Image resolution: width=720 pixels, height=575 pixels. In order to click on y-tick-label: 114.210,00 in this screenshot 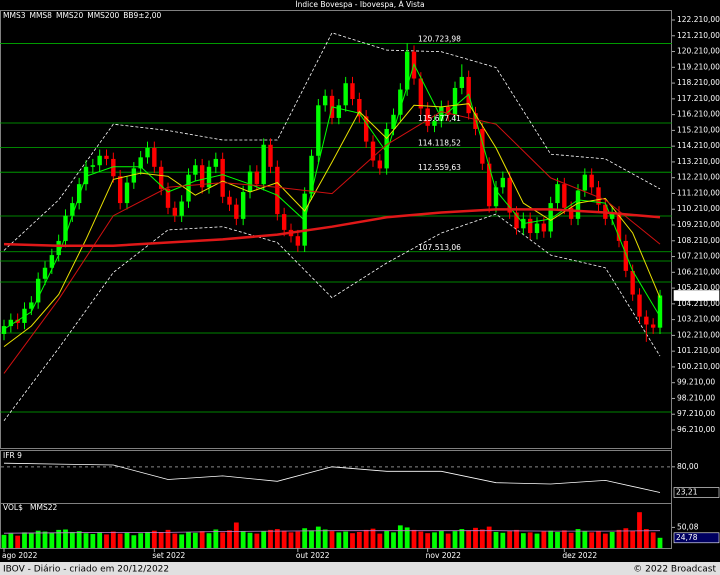, I will do `click(698, 145)`.